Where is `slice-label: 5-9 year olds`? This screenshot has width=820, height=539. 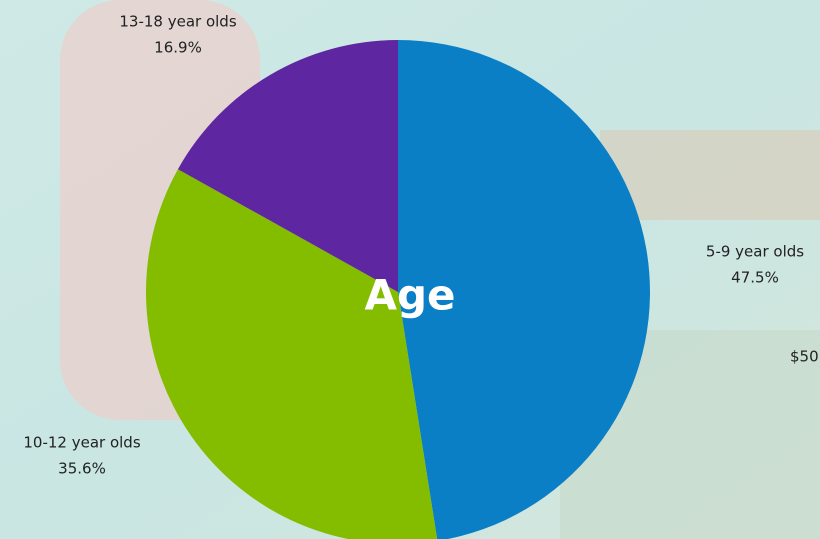
slice-label: 5-9 year olds is located at coordinates (755, 252).